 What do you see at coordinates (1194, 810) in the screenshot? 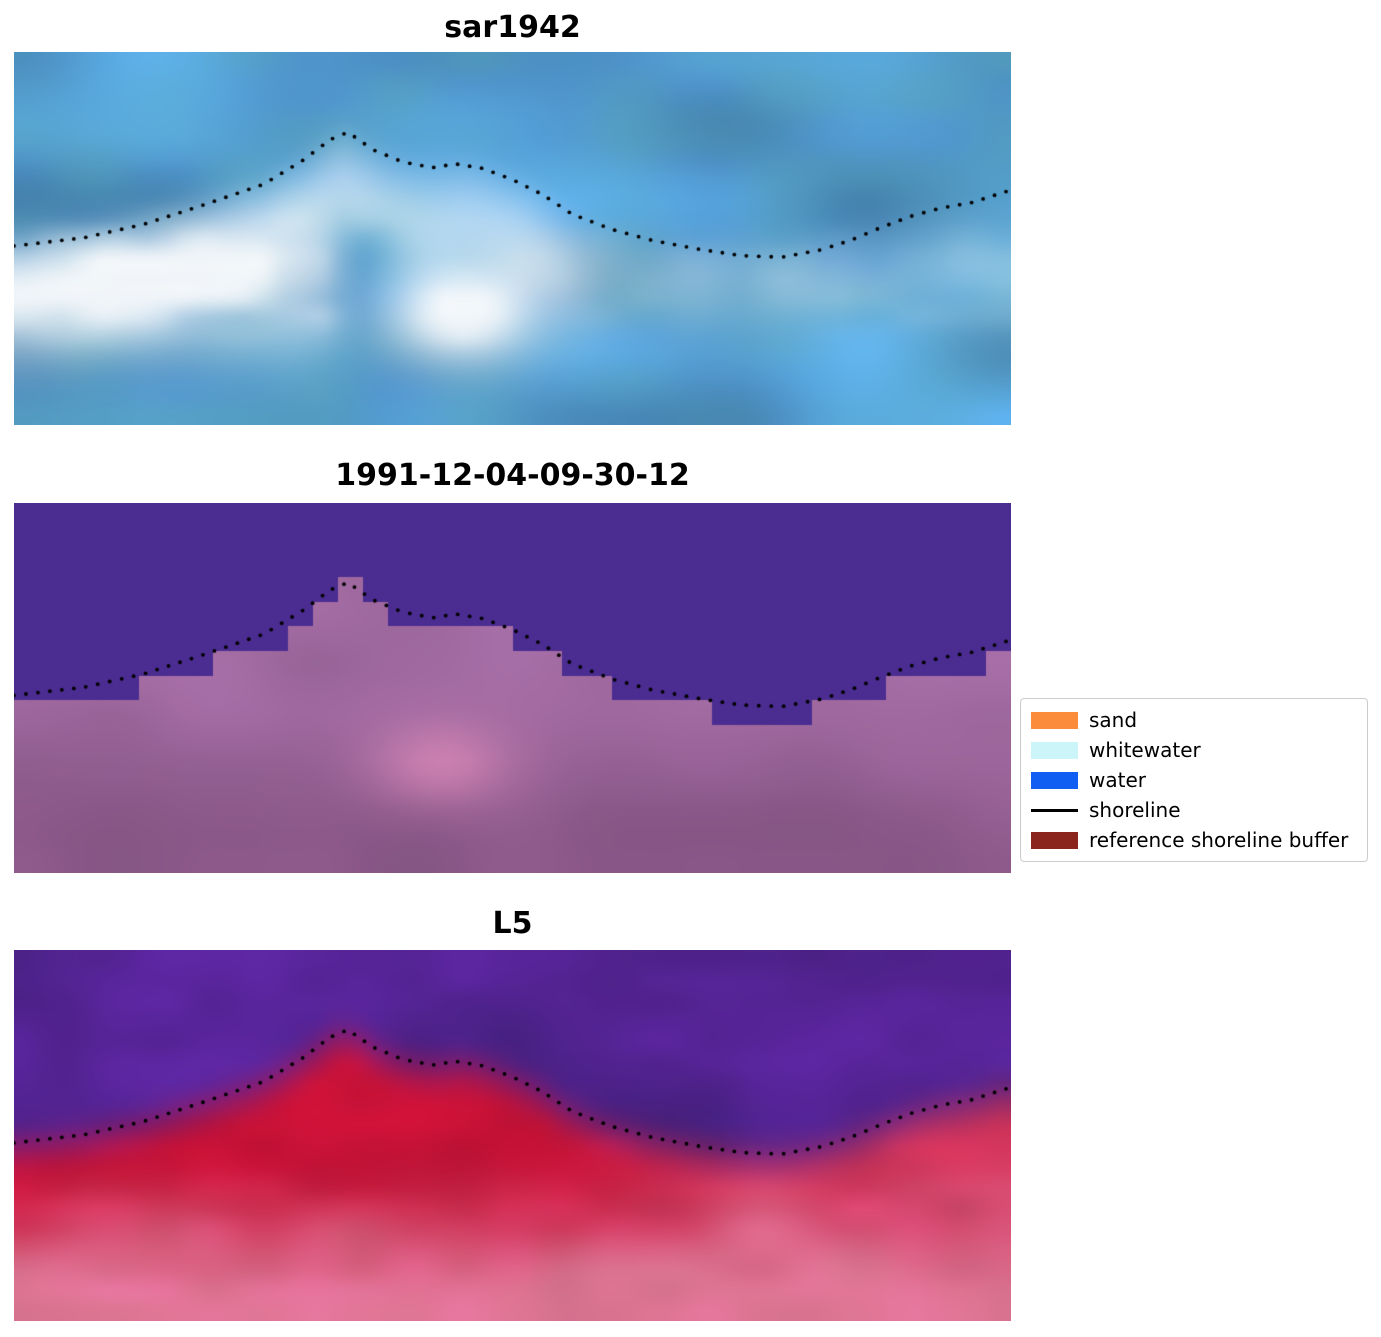
I see `legend-item-shoreline: shoreline` at bounding box center [1194, 810].